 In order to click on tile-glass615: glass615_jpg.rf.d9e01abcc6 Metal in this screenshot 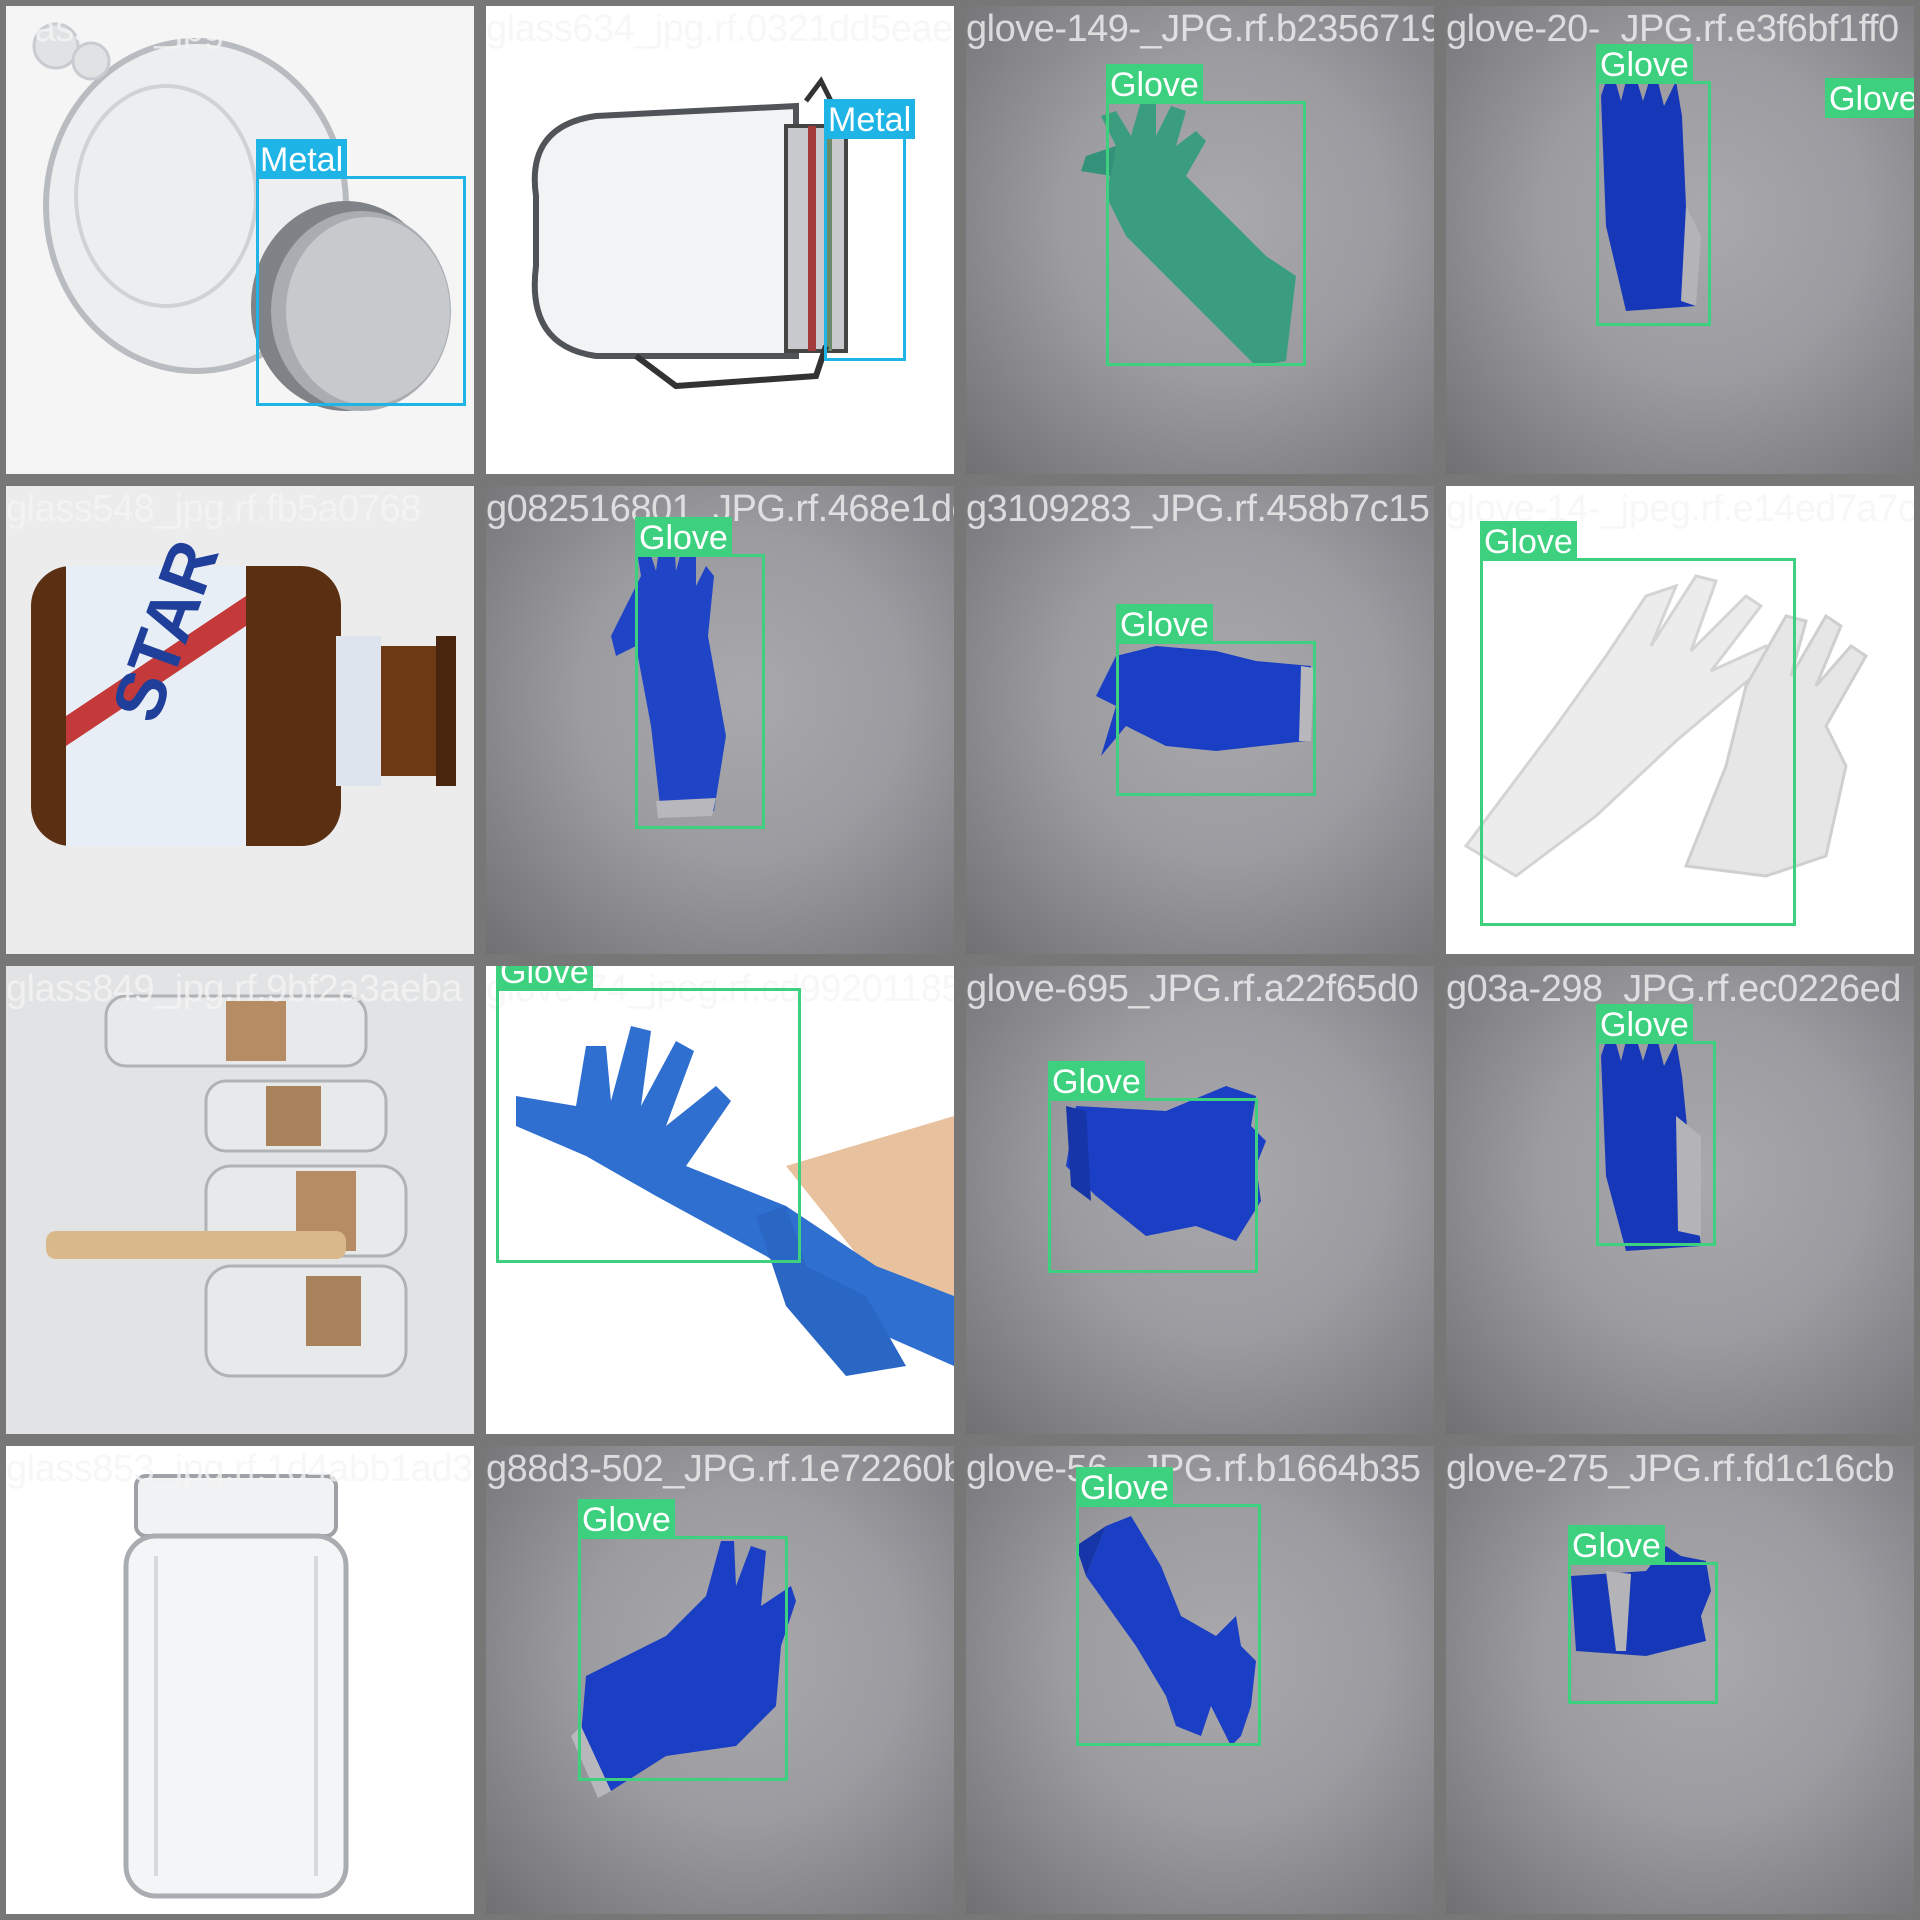, I will do `click(240, 240)`.